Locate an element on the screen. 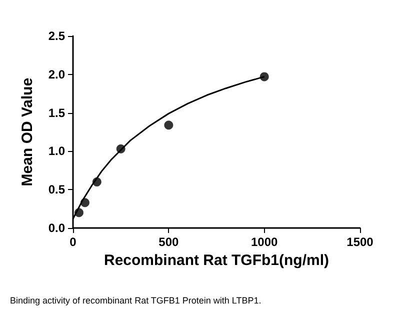 This screenshot has height=320, width=413. x-axis-title: Recombinant Rat TGFb1(ng/ml) is located at coordinates (217, 260).